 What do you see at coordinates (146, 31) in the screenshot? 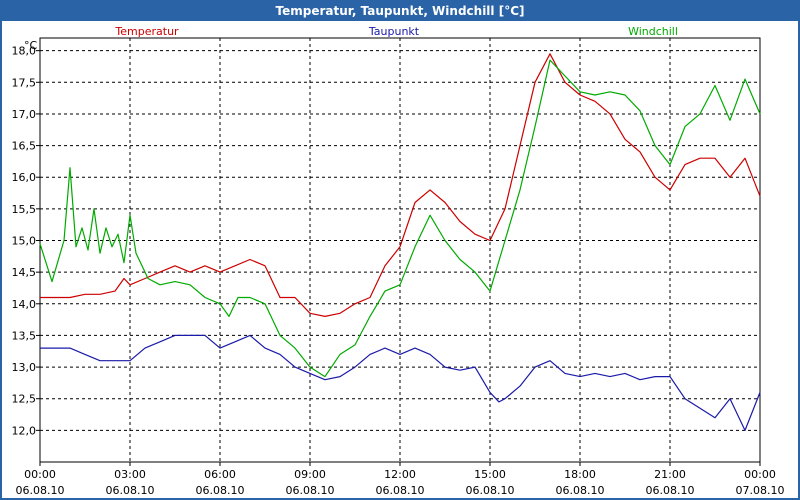
I see `legend-temperatur: Temperatur` at bounding box center [146, 31].